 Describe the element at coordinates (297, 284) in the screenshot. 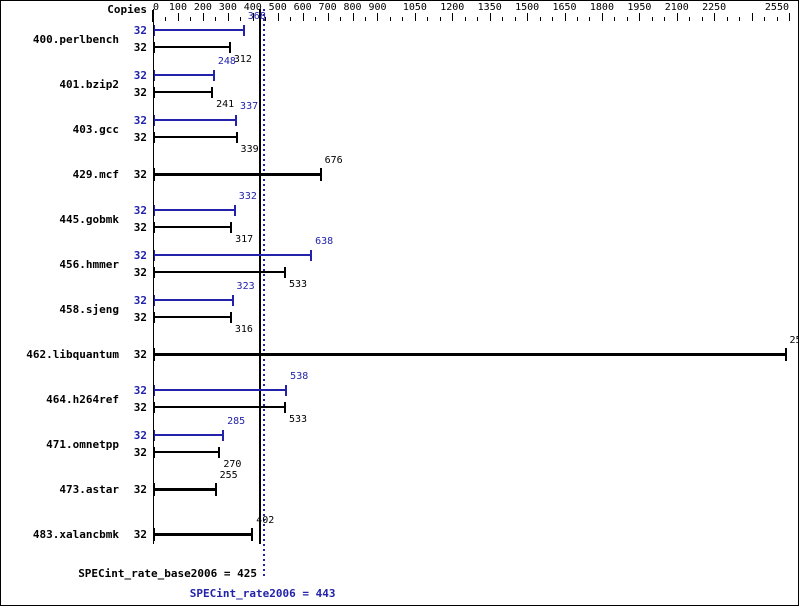

I see `base-value-label: 533` at that location.